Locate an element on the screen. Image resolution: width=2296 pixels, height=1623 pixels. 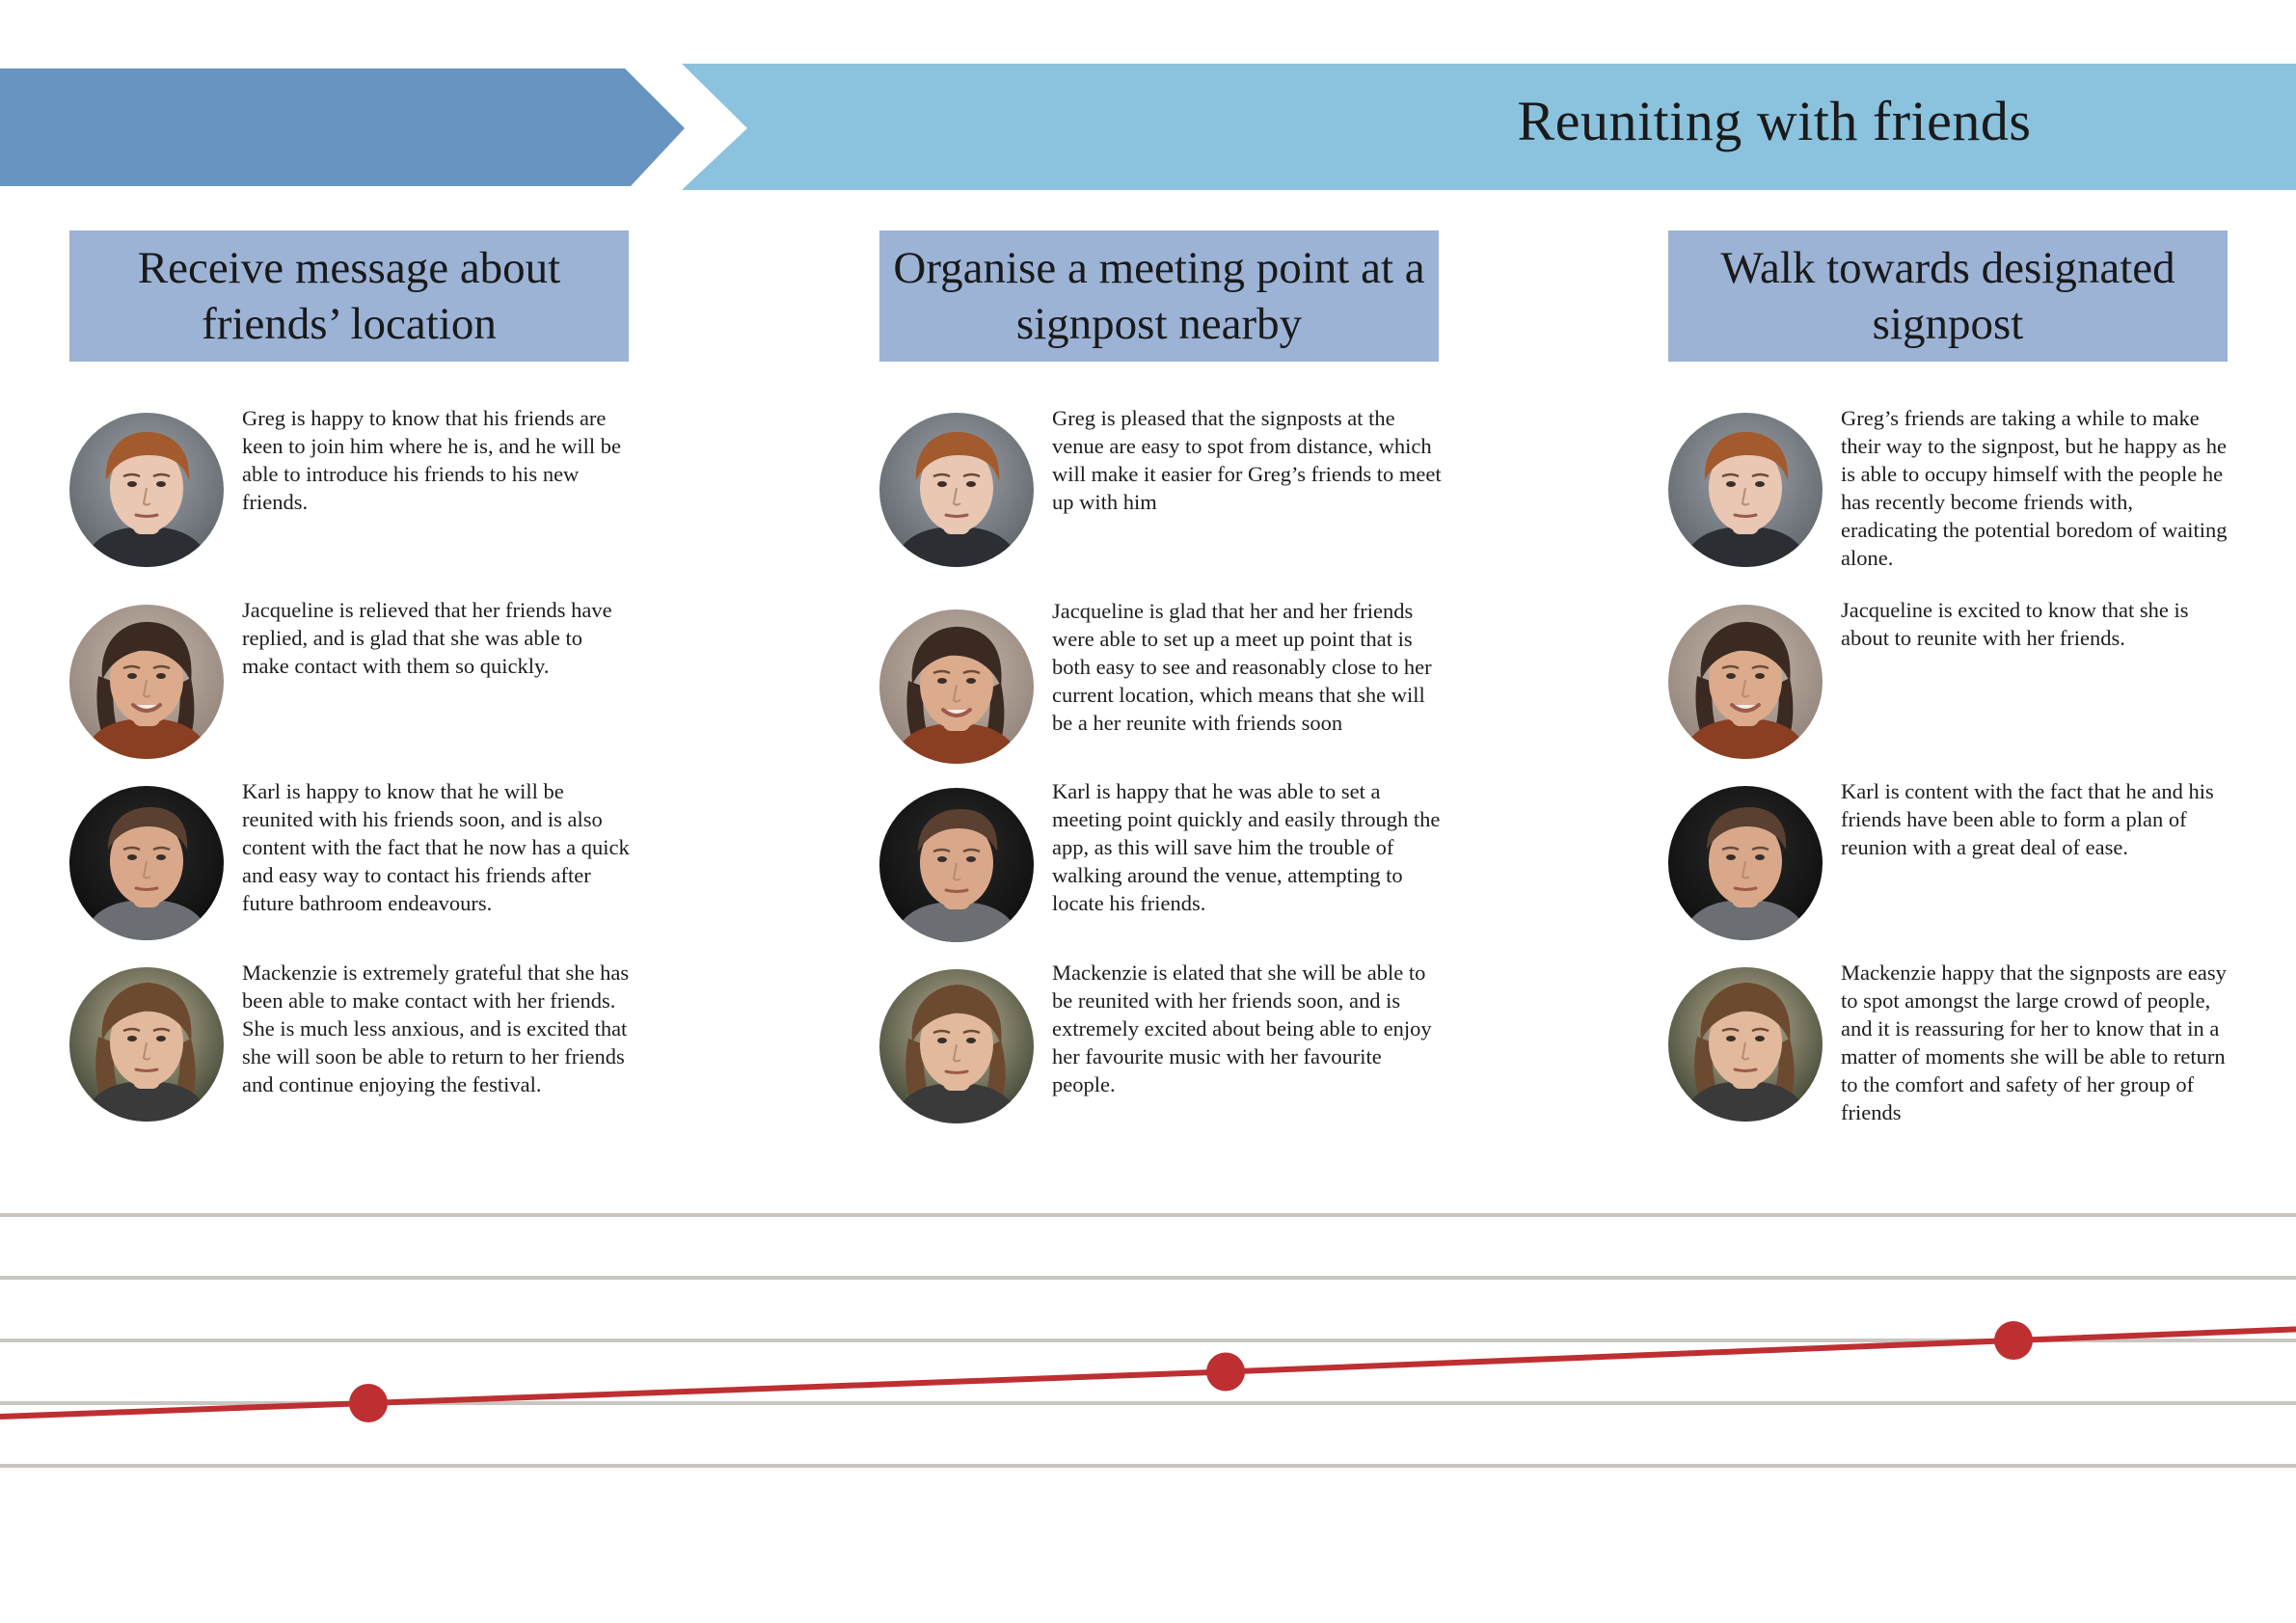
banner-title: Reuniting with friends is located at coordinates (1774, 121).